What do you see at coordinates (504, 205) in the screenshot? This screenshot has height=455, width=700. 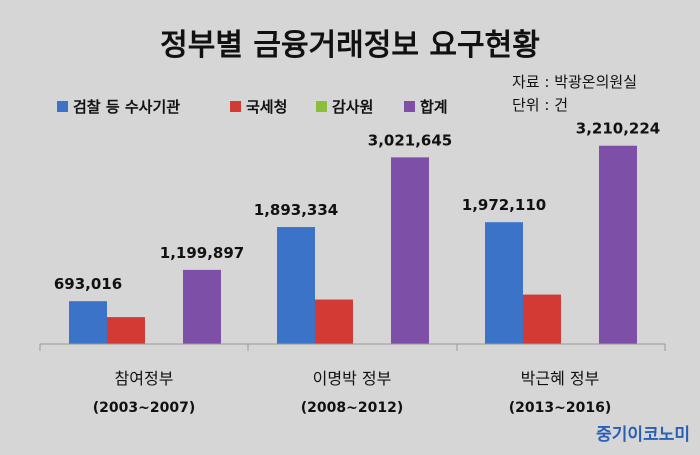 I see `data-label: 1,972,110` at bounding box center [504, 205].